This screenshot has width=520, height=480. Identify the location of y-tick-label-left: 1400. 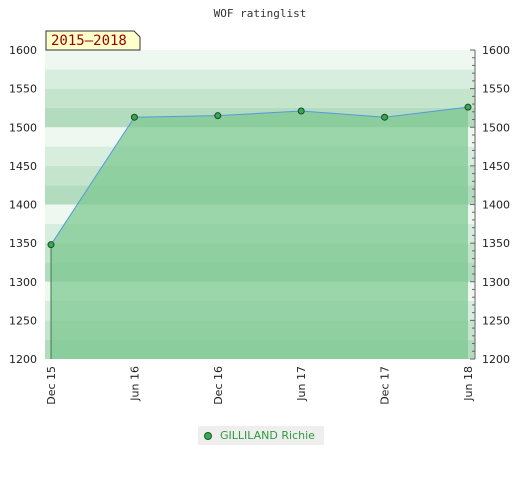
(23, 205).